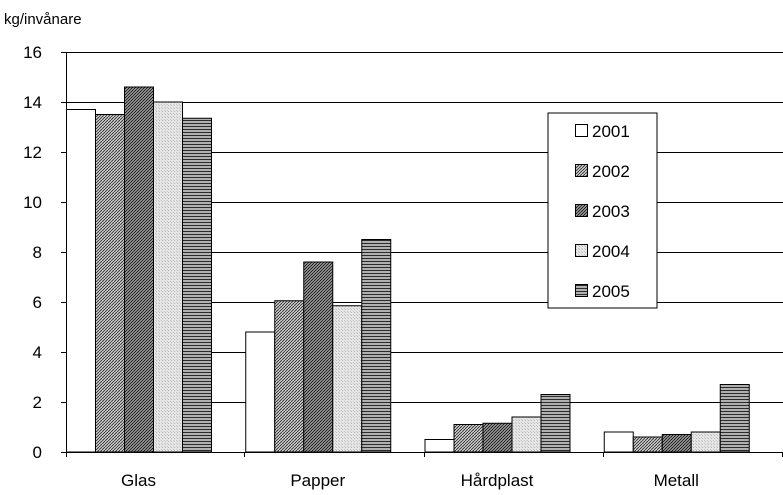  I want to click on x-tick-labels: Glas Papper Hårdplast Metall, so click(410, 480).